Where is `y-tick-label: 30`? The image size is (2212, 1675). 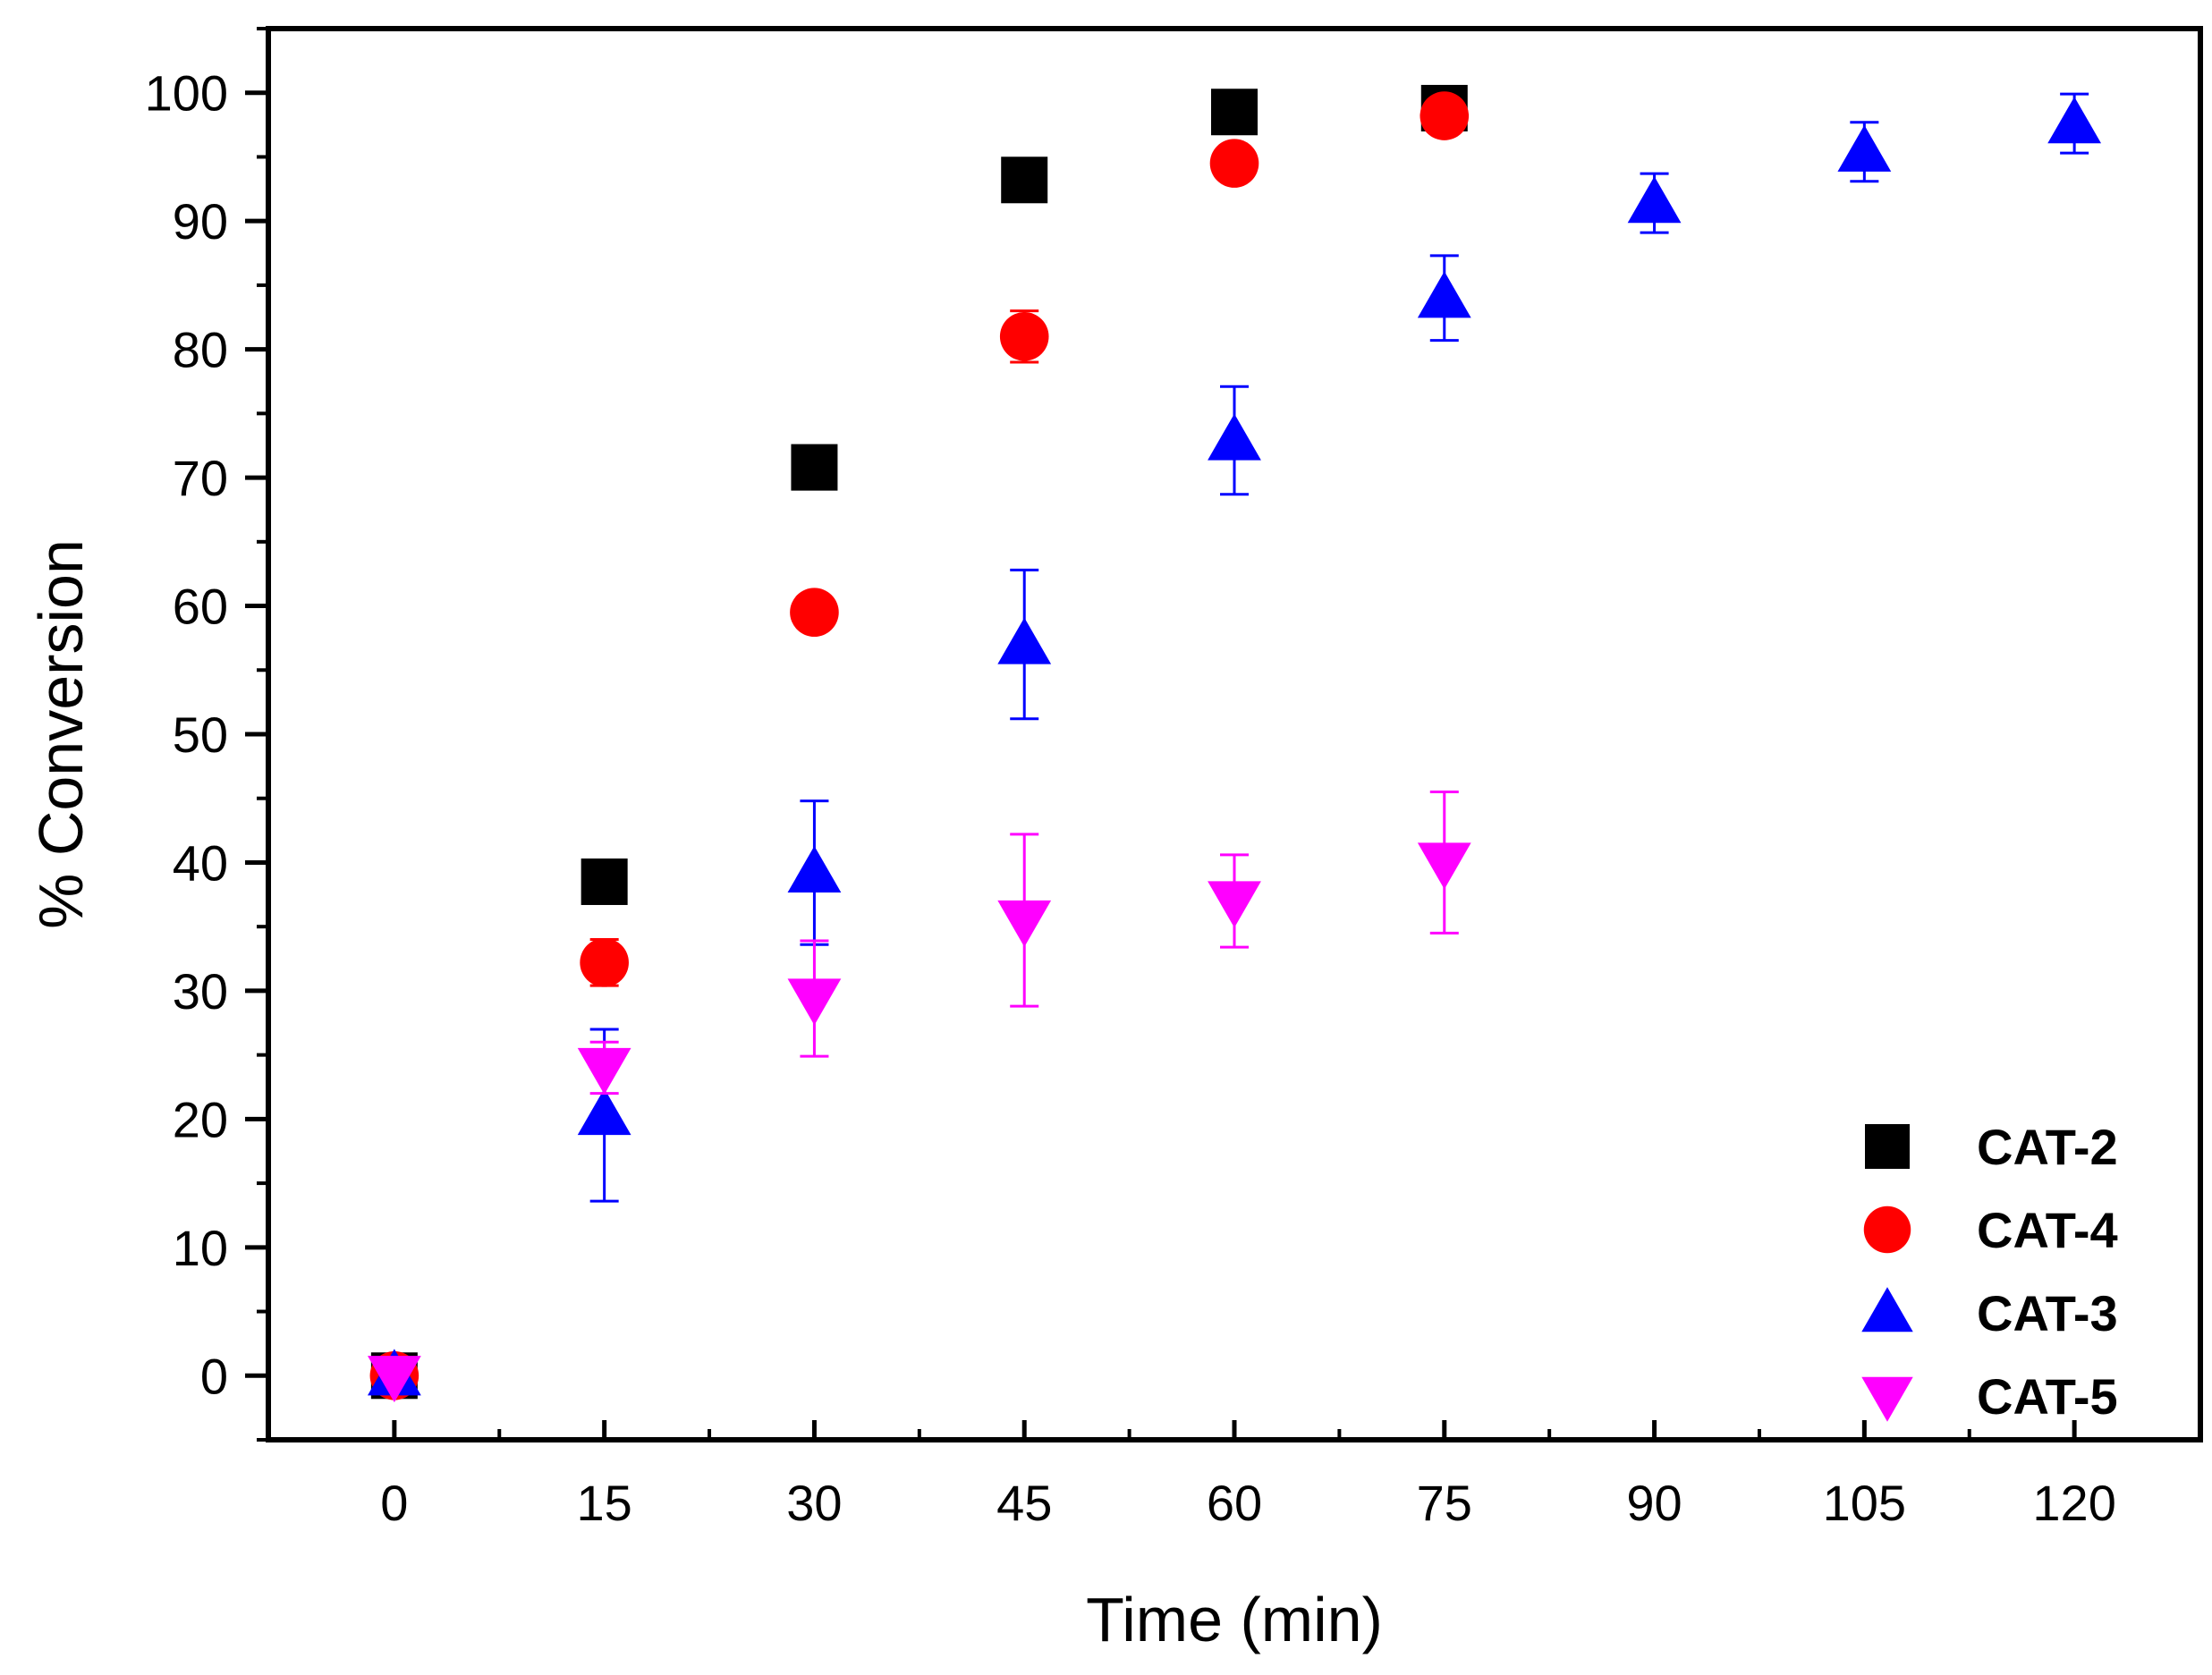 y-tick-label: 30 is located at coordinates (201, 991).